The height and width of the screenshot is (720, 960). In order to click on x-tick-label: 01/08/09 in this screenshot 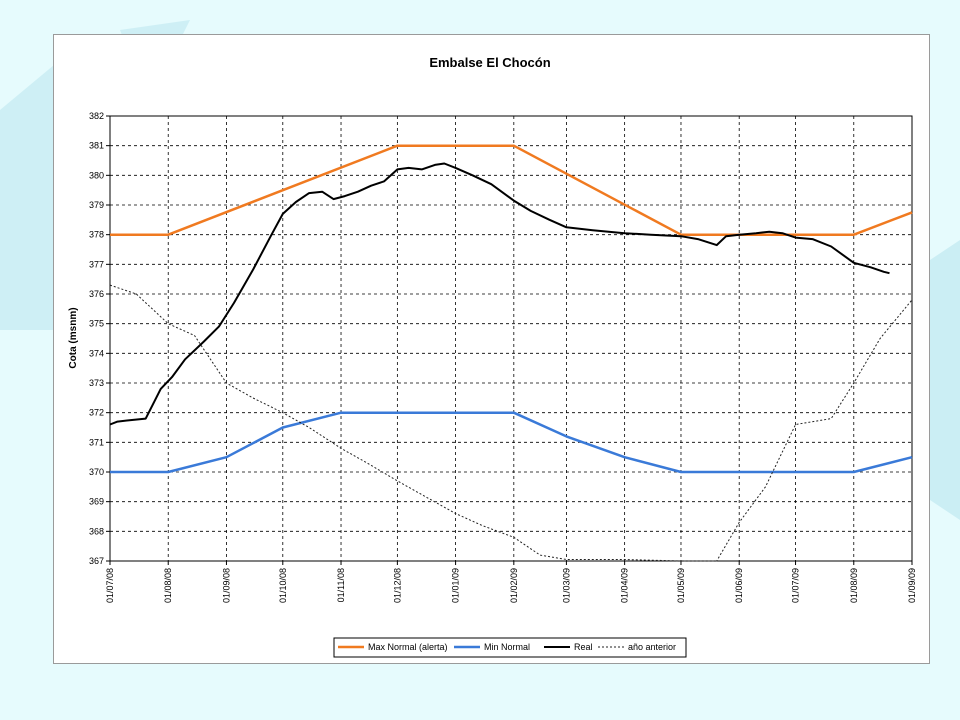, I will do `click(854, 585)`.